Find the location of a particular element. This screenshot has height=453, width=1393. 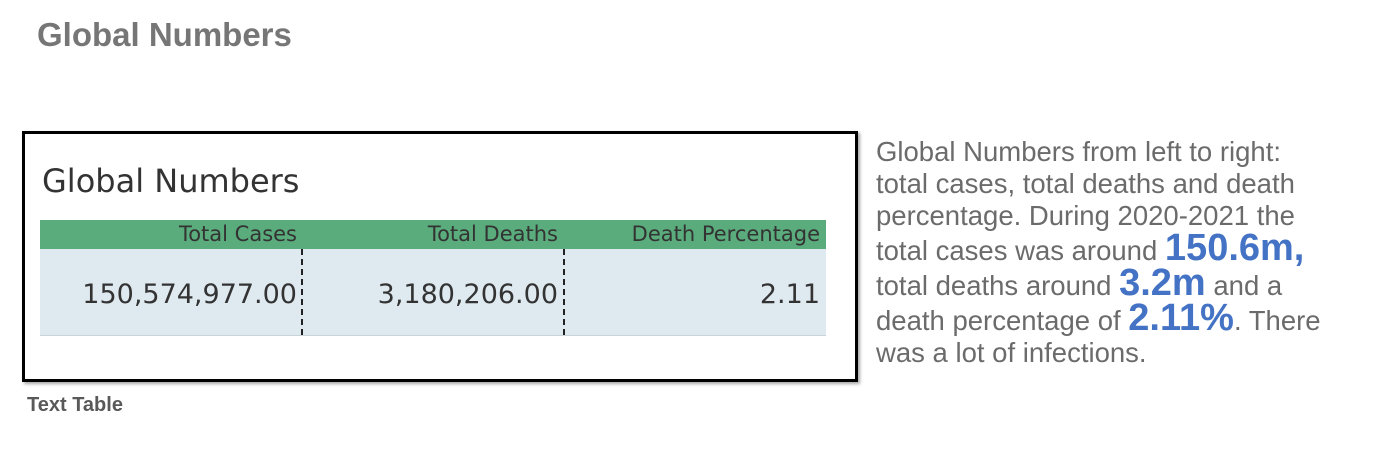

header-death-percentage: Death Percentage is located at coordinates (725, 234).